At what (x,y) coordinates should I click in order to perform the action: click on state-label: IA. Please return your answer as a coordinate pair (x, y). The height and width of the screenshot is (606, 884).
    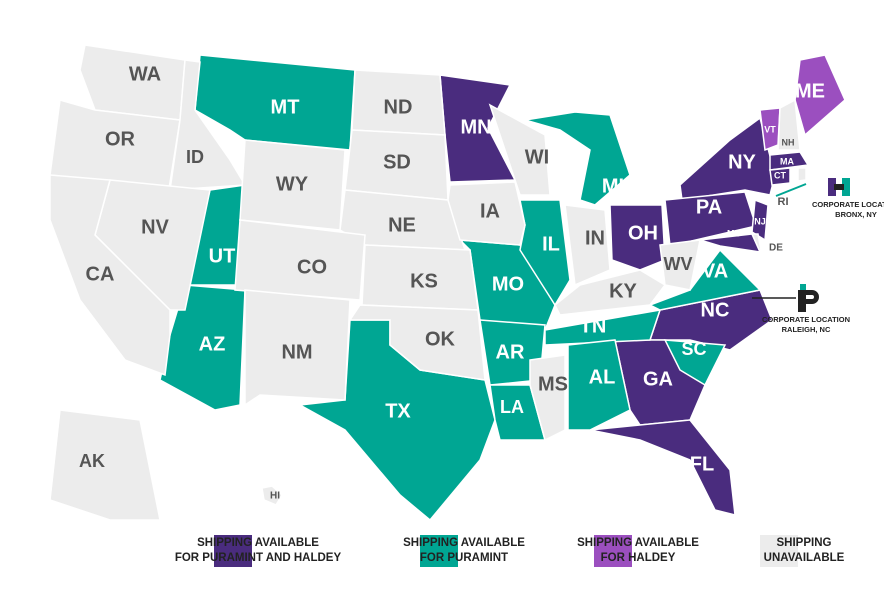
    Looking at the image, I should click on (490, 211).